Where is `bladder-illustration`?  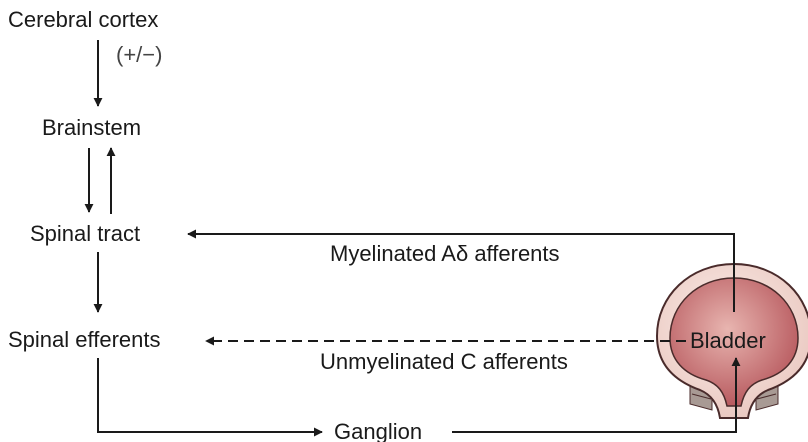
bladder-illustration is located at coordinates (731, 340).